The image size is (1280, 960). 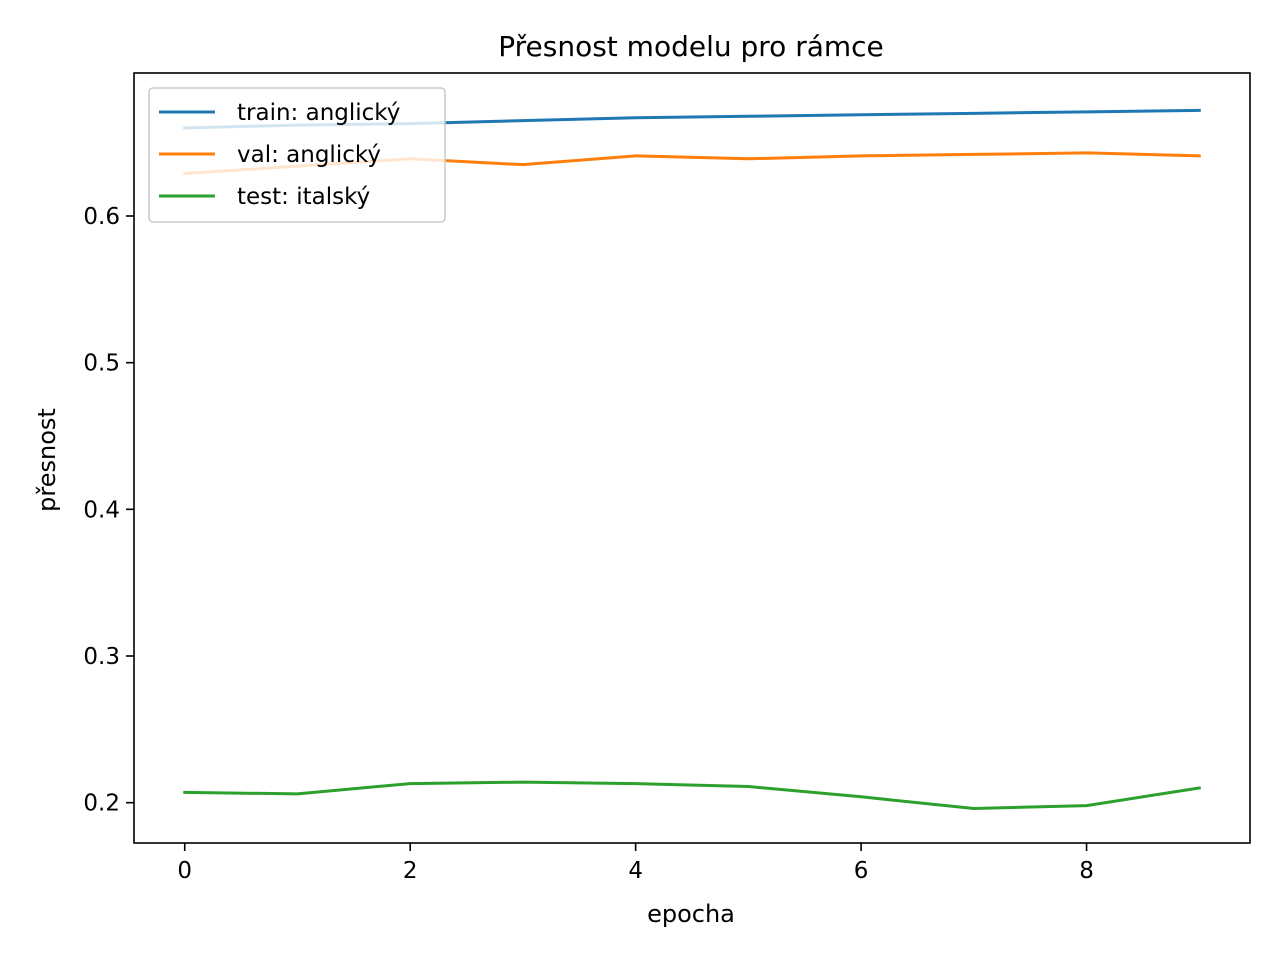 What do you see at coordinates (47, 460) in the screenshot?
I see `y-axis-label: přesnost` at bounding box center [47, 460].